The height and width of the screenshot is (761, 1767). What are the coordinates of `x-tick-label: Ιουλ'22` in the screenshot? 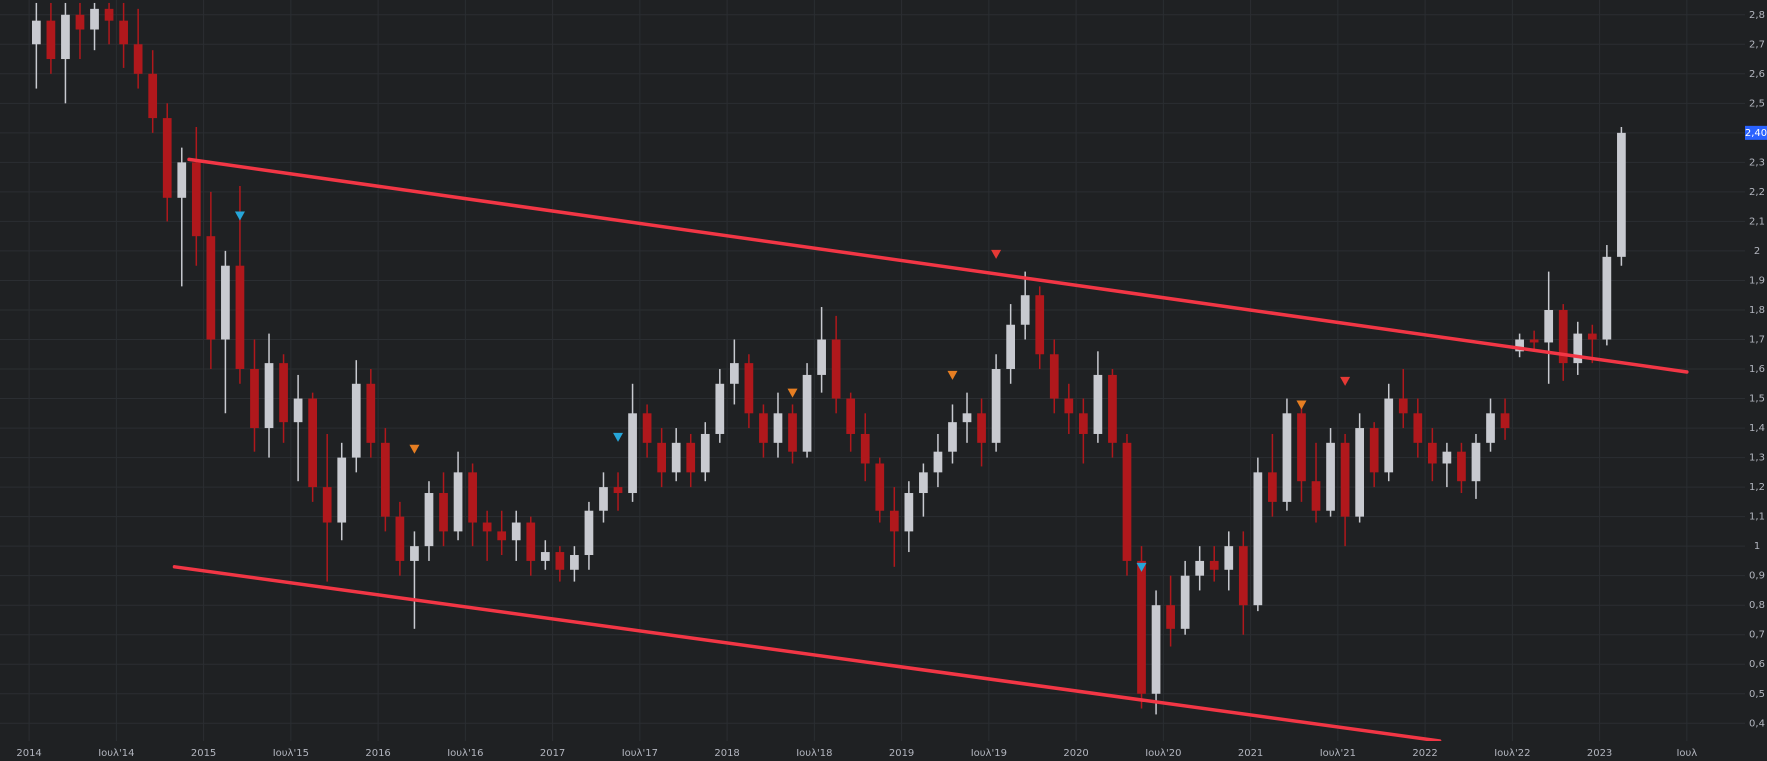 It's located at (1512, 753).